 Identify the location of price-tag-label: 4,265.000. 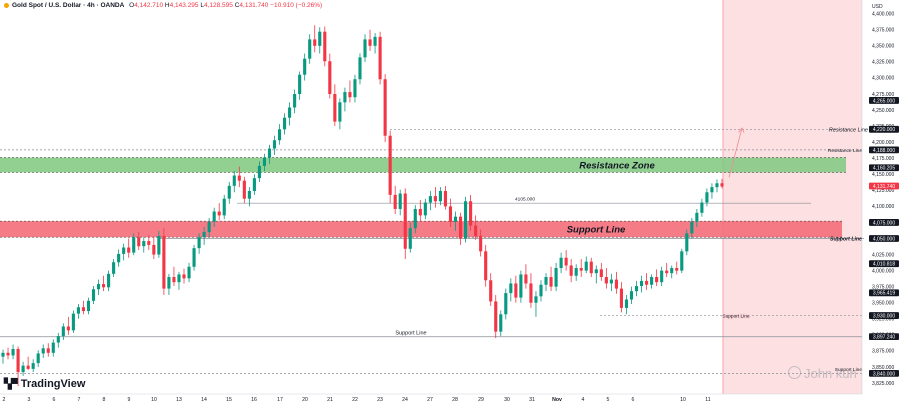
(884, 101).